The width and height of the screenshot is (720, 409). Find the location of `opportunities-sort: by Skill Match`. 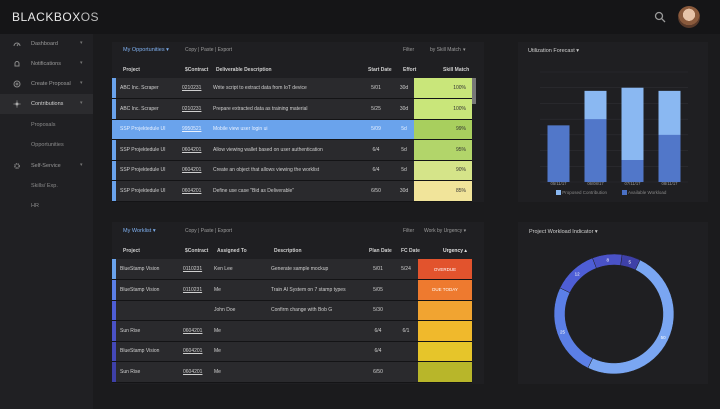

opportunities-sort: by Skill Match is located at coordinates (445, 50).